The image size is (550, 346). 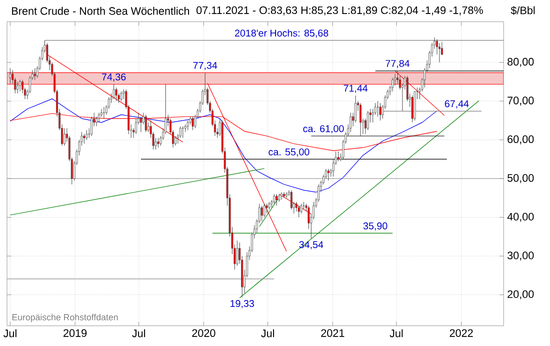 I want to click on y-tick-label: 20,00, so click(x=521, y=295).